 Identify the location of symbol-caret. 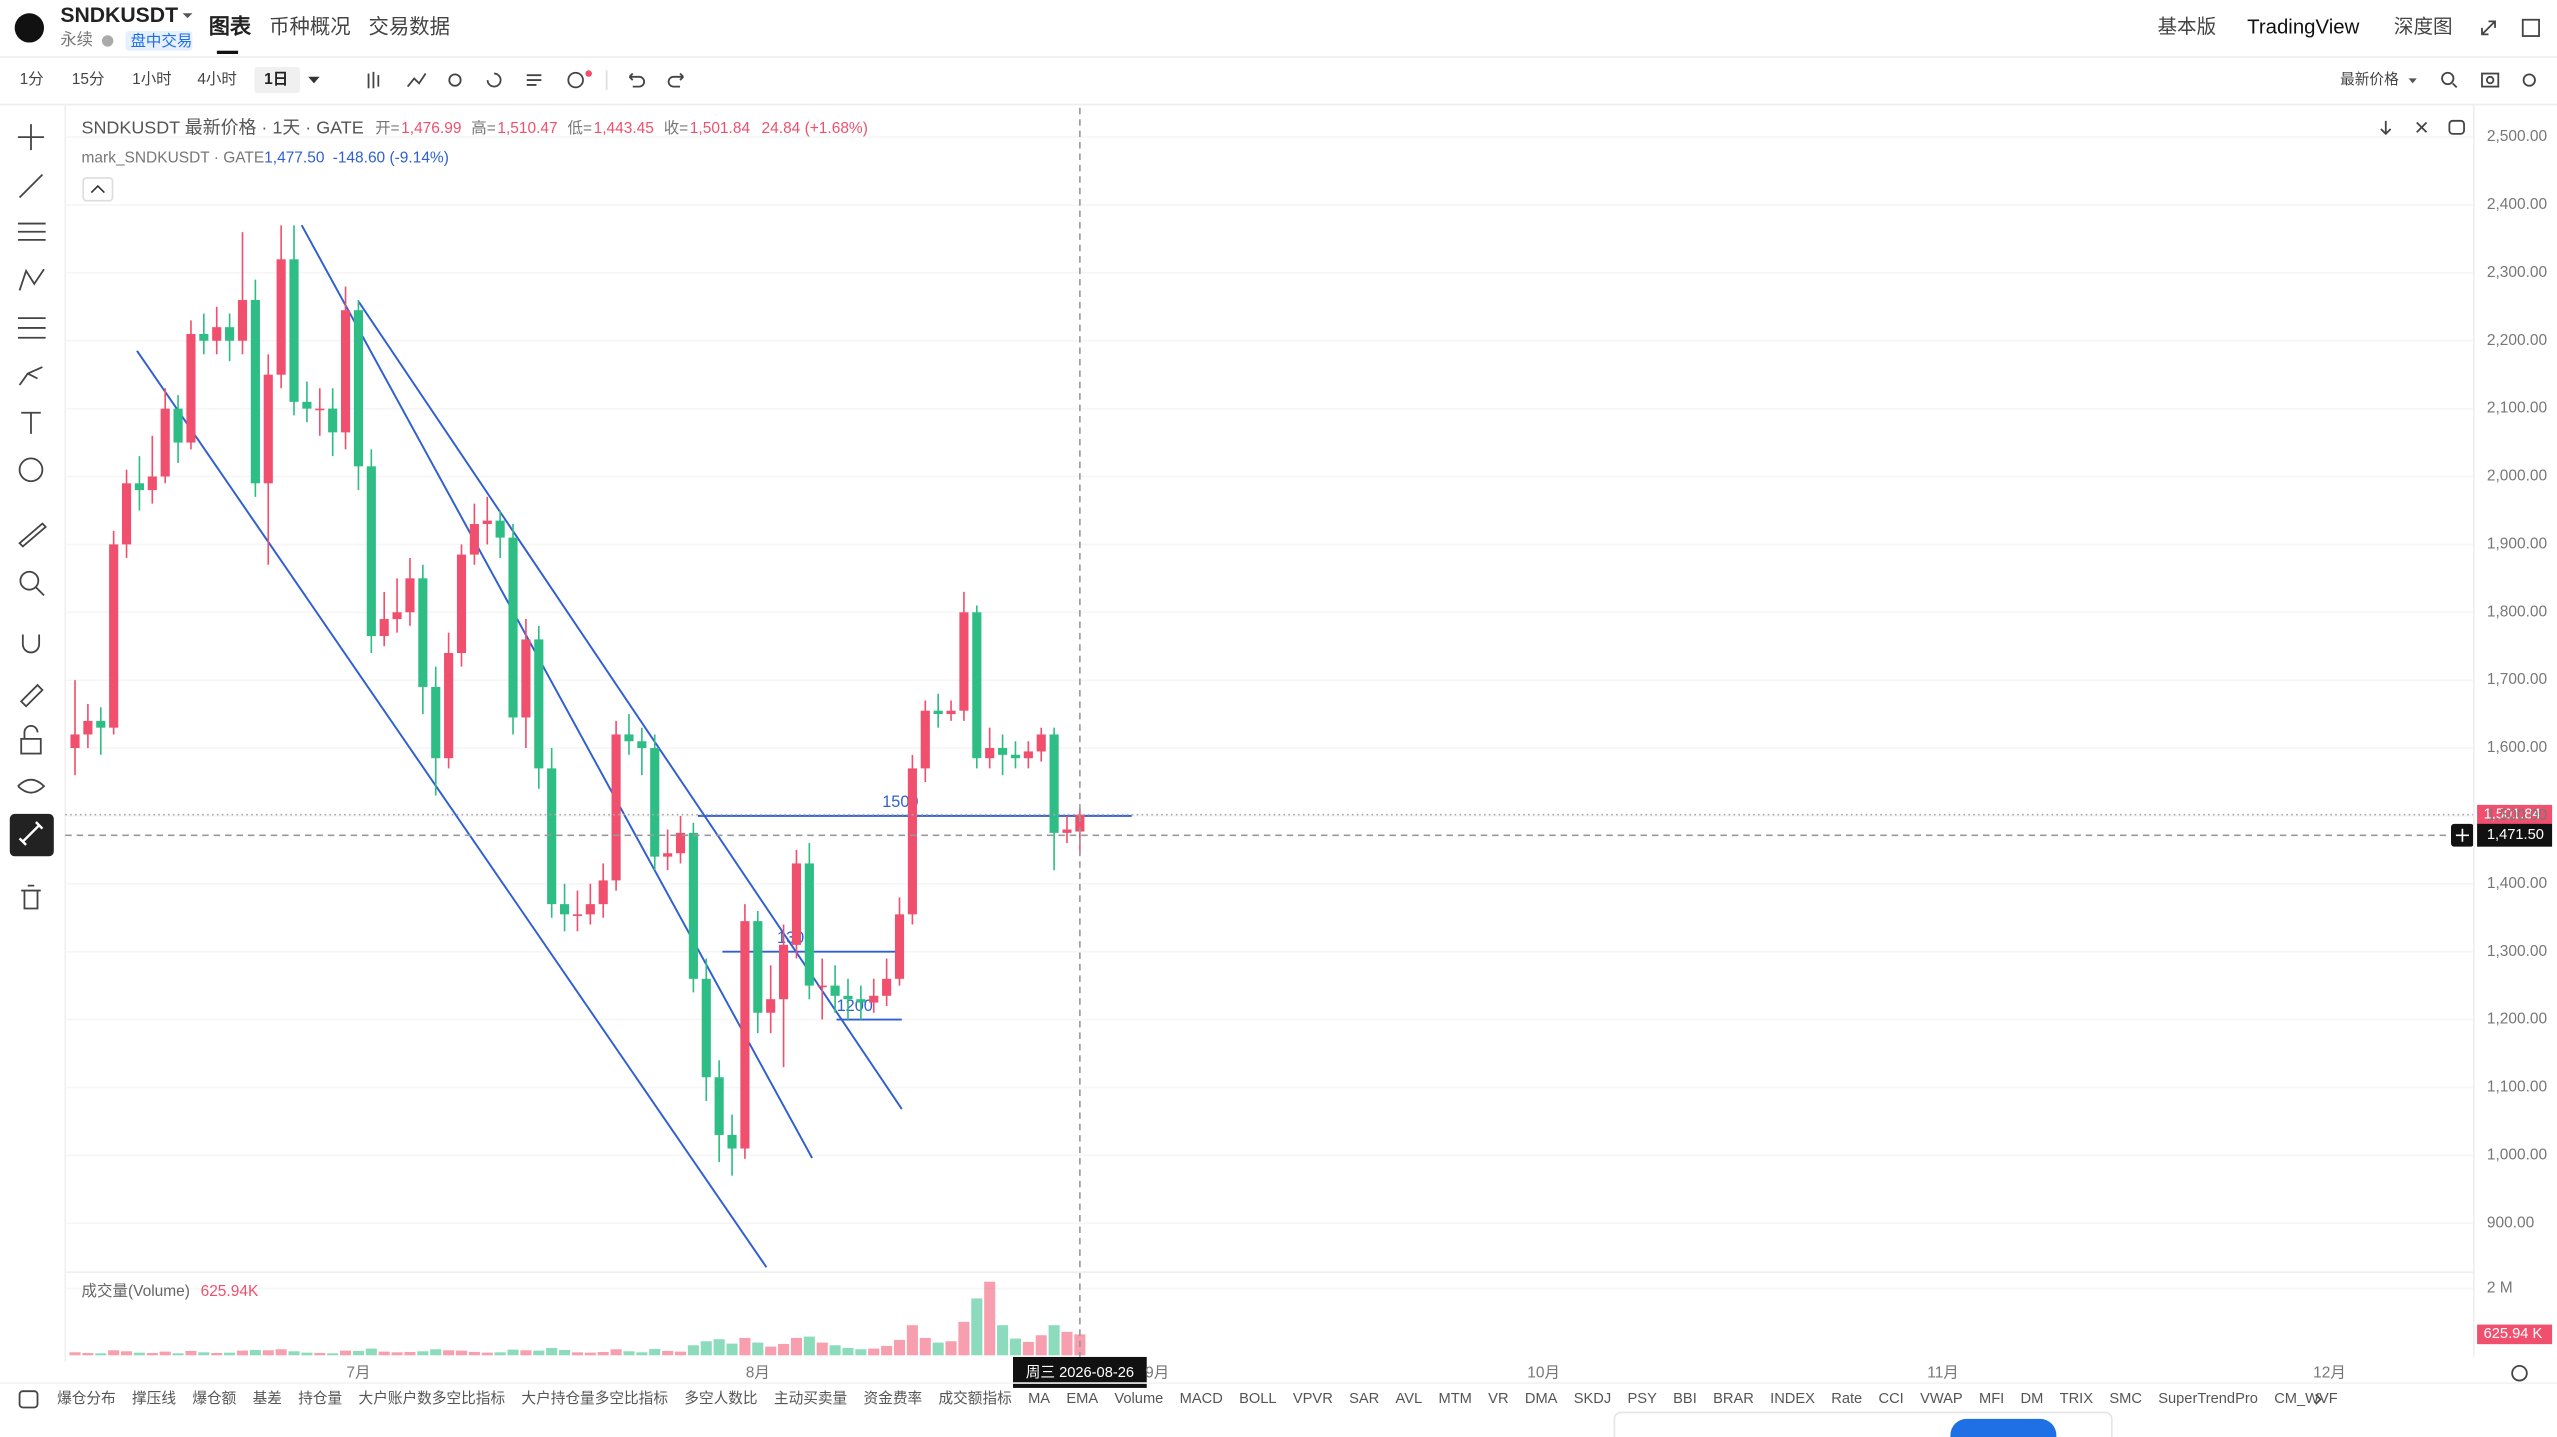
(187, 16).